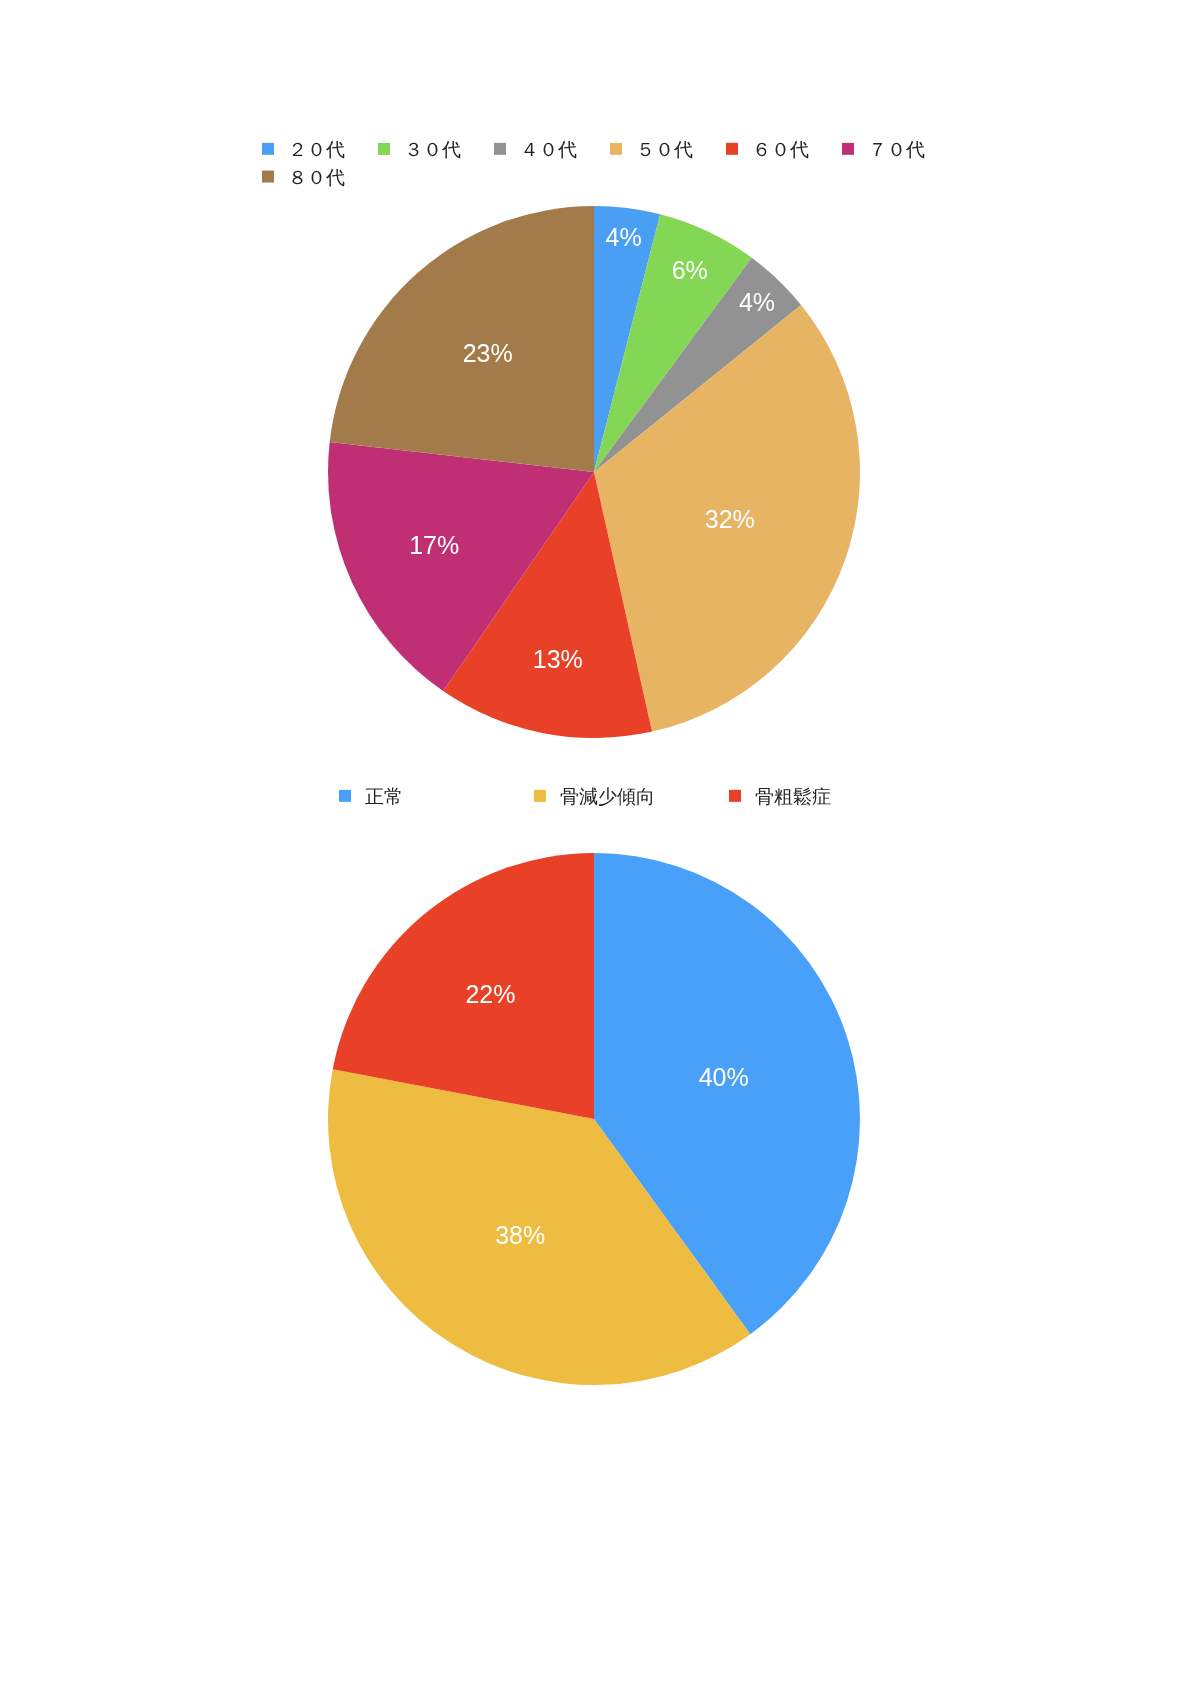 The width and height of the screenshot is (1190, 1683). Describe the element at coordinates (490, 993) in the screenshot. I see `data-label: 22%` at that location.